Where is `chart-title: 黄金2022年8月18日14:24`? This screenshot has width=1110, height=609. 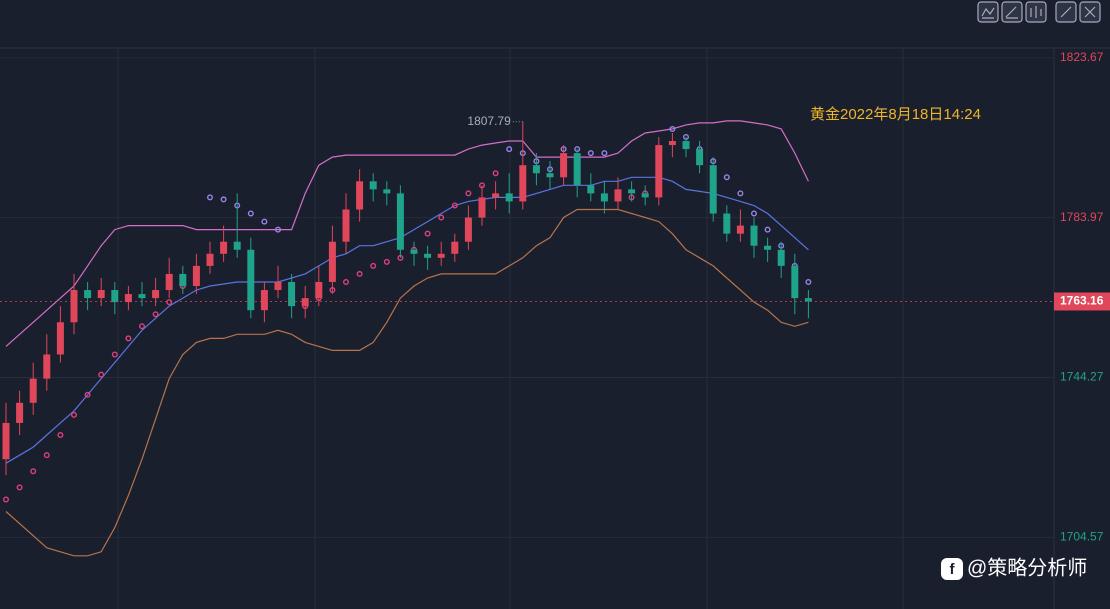
chart-title: 黄金2022年8月18日14:24 is located at coordinates (895, 114).